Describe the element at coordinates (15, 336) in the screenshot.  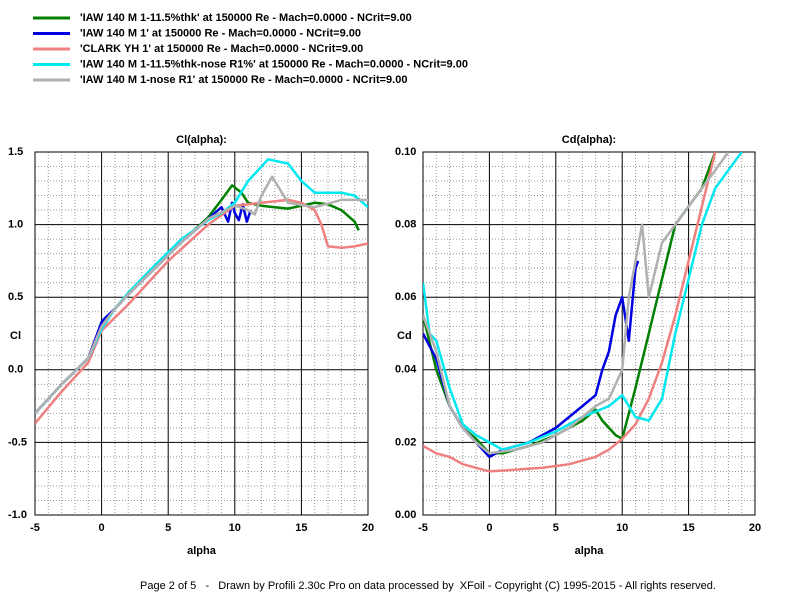
I see `y-axis-label: Cl` at that location.